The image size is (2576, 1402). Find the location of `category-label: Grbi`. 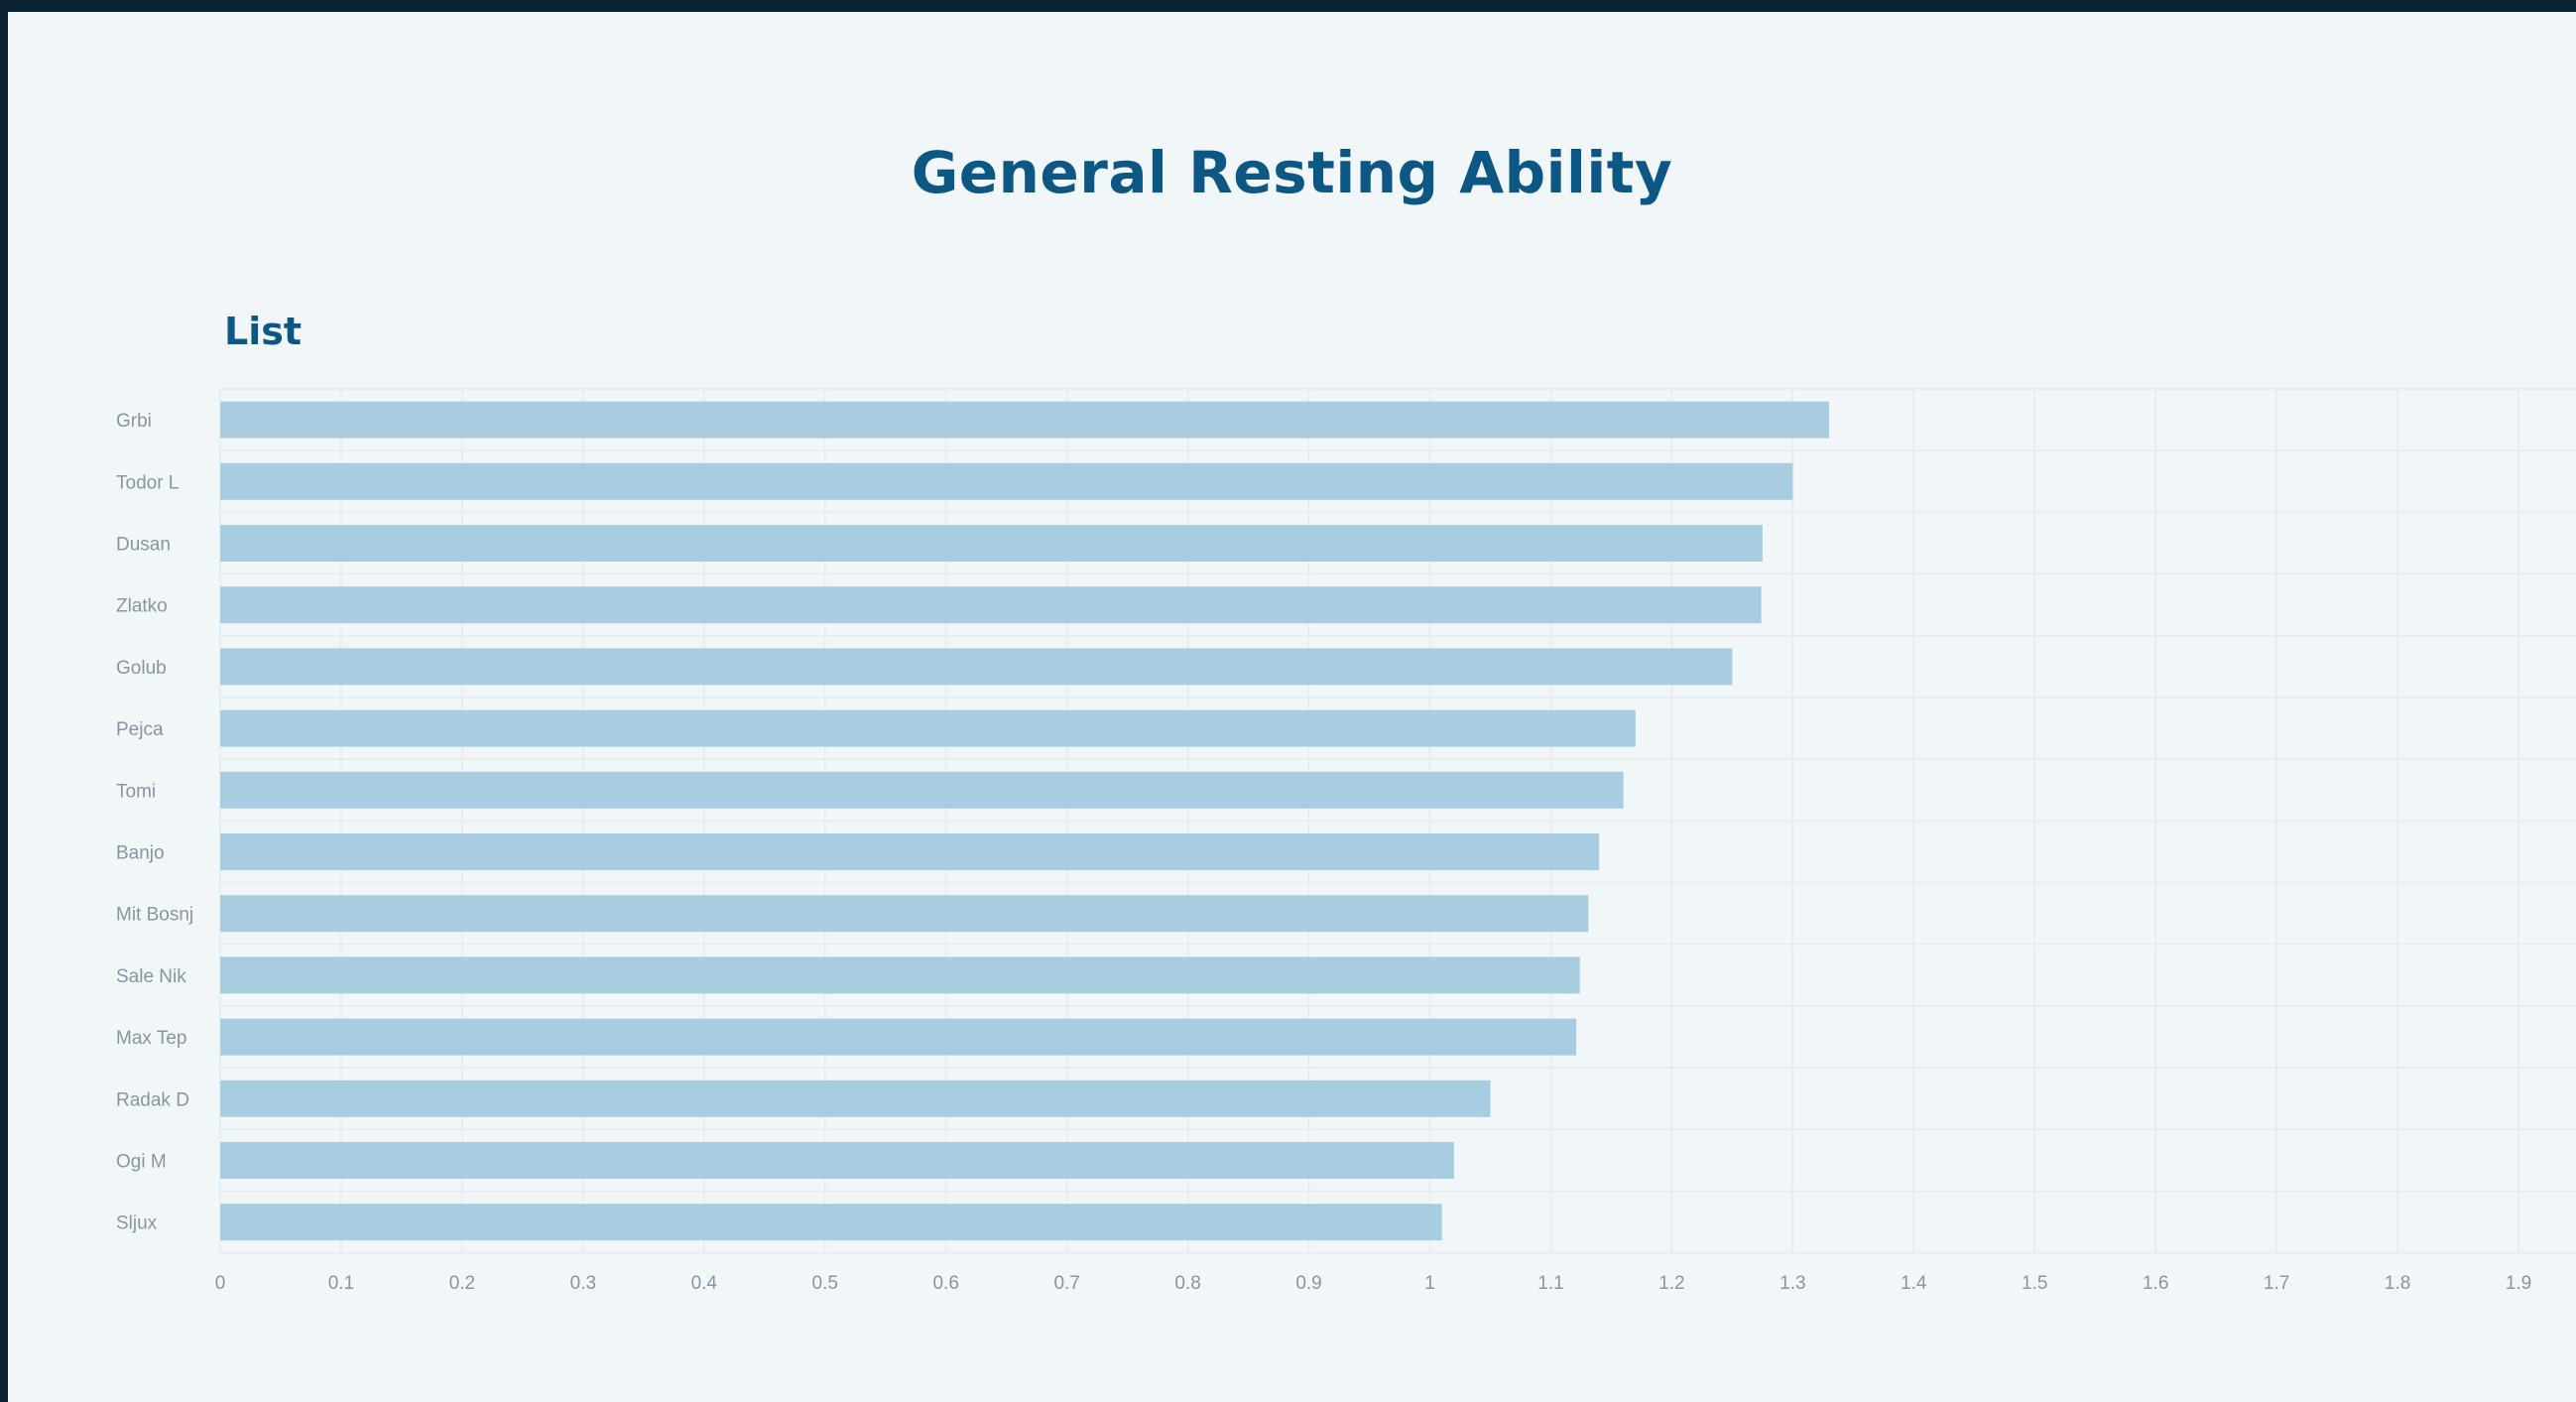

category-label: Grbi is located at coordinates (134, 421).